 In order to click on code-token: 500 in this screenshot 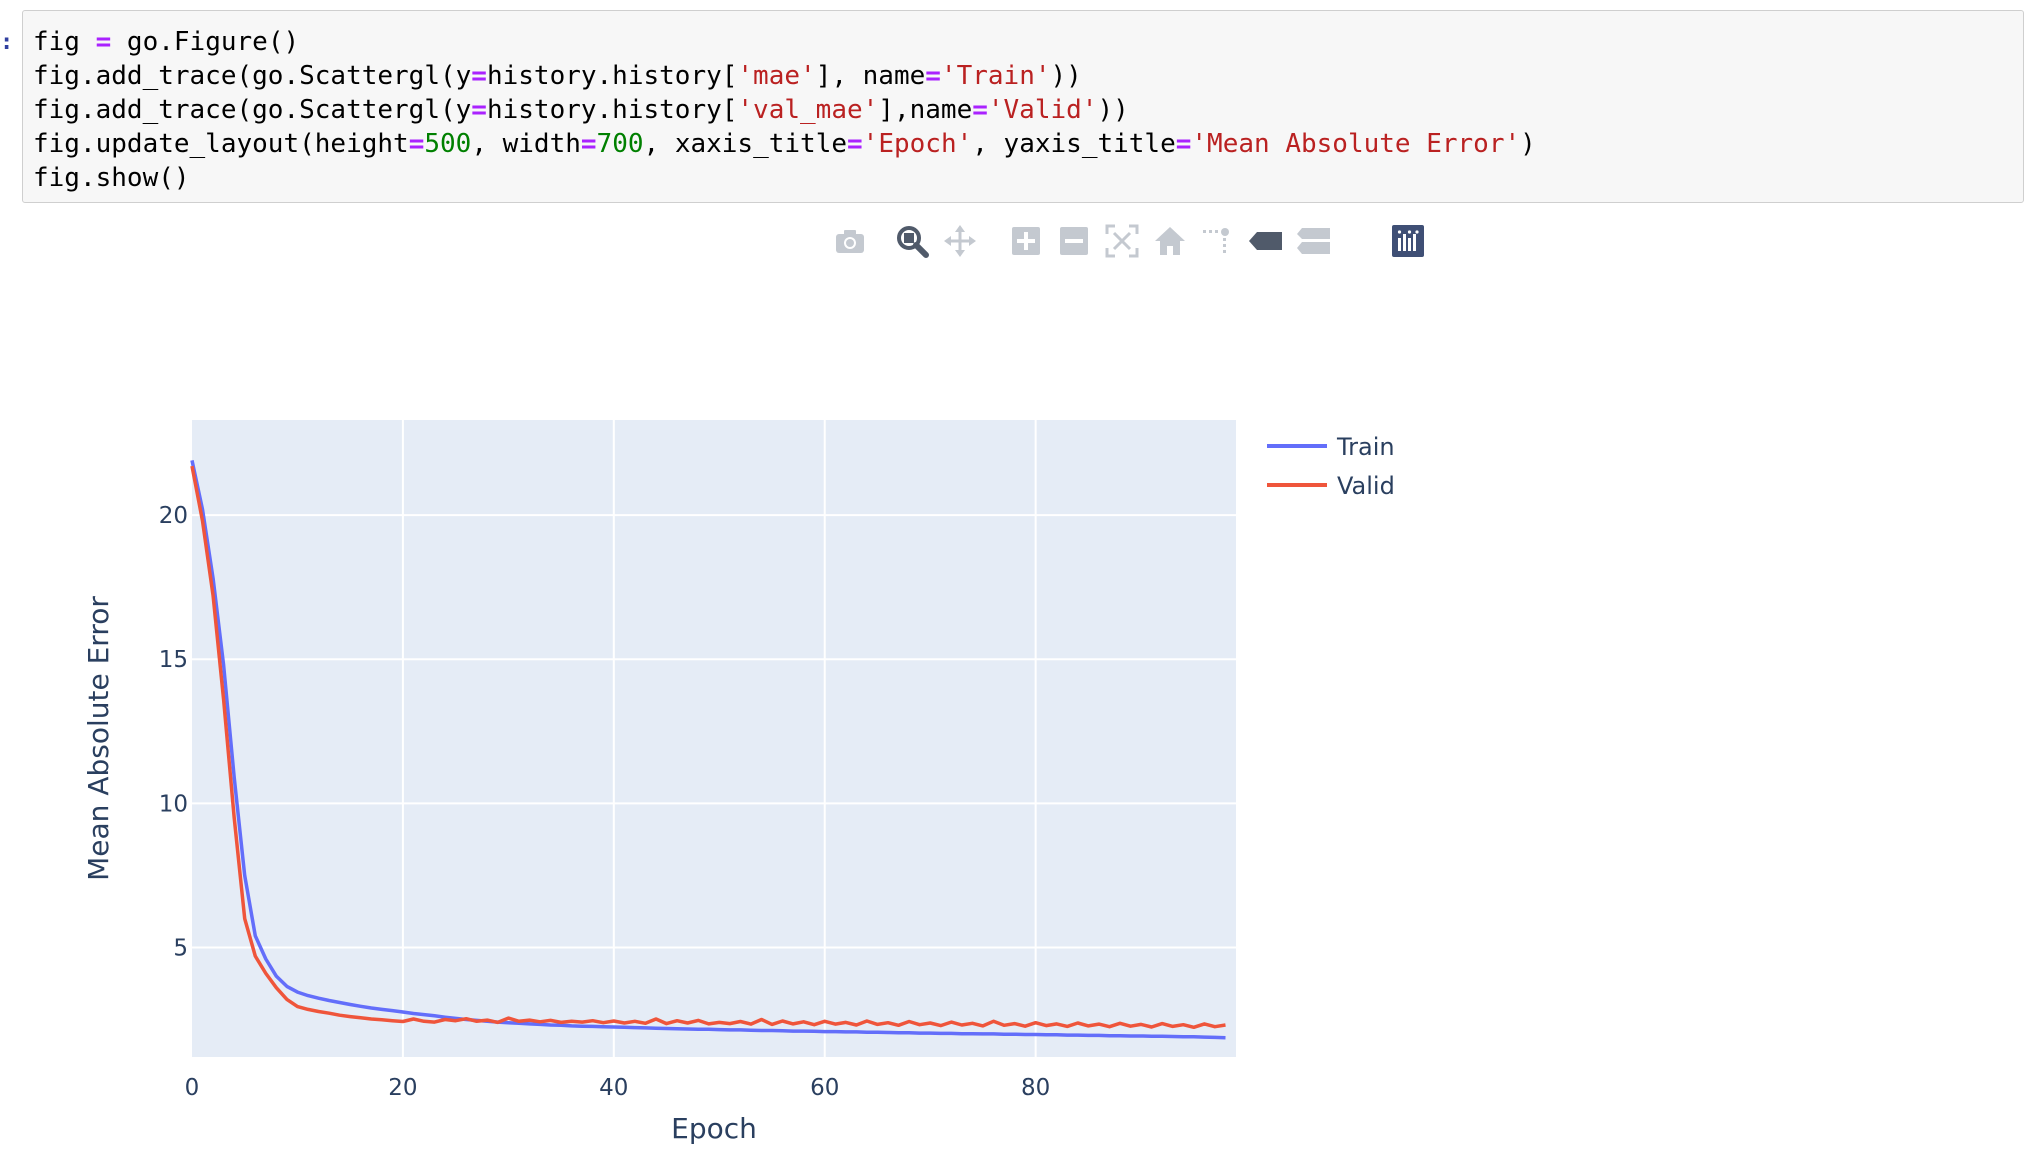, I will do `click(448, 144)`.